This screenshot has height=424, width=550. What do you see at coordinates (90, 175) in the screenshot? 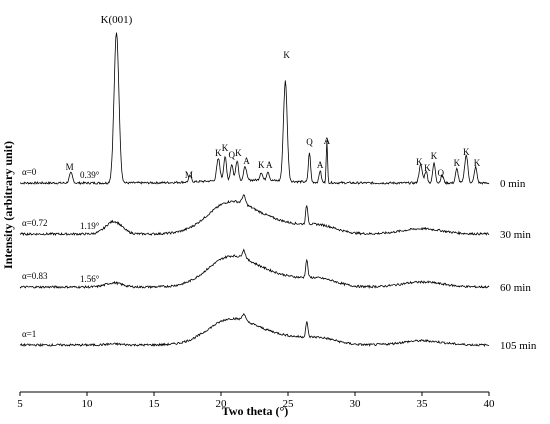
I see `fwhm-label: 0.39°` at bounding box center [90, 175].